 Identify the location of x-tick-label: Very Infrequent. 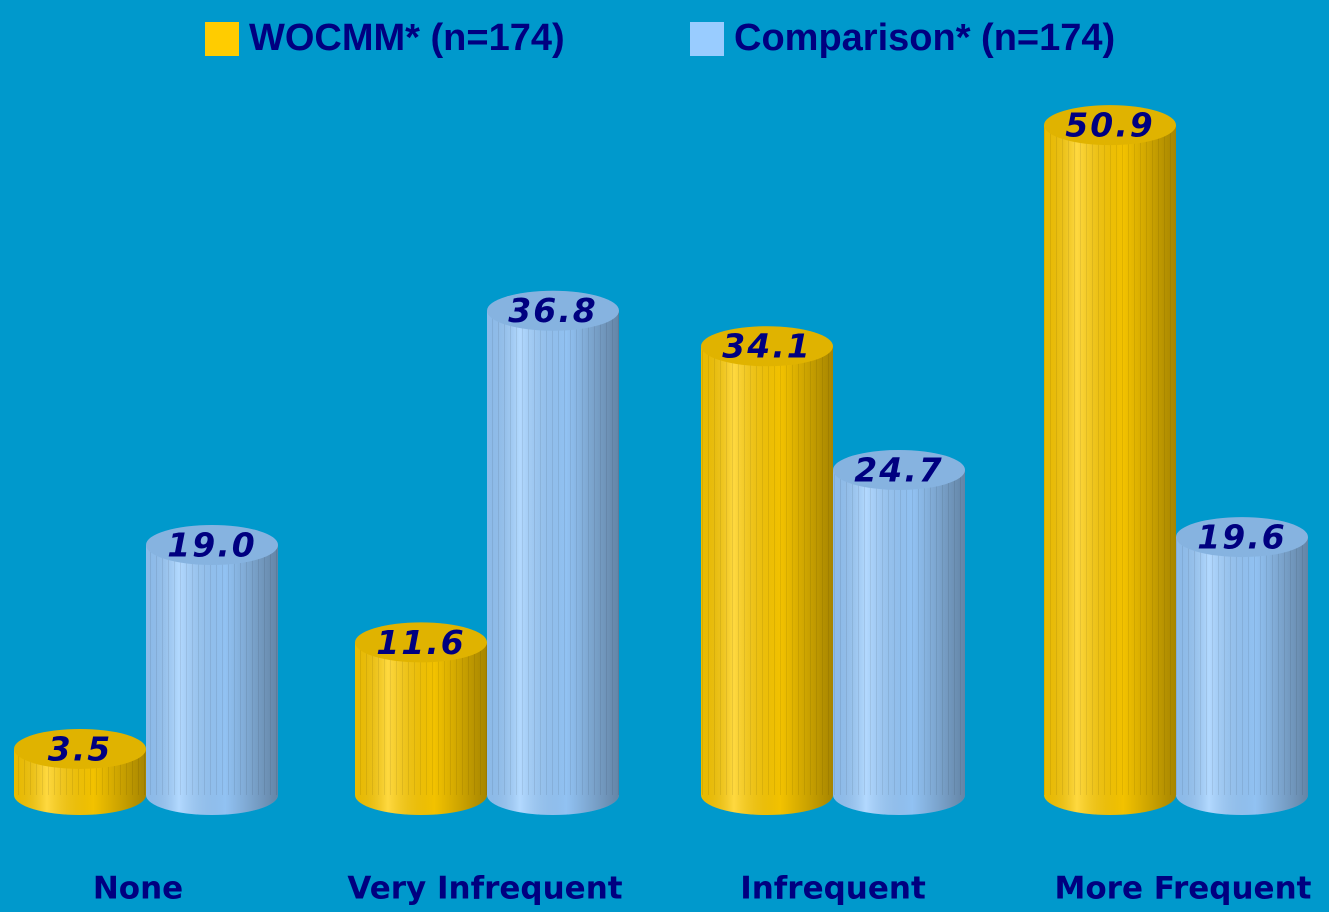
(484, 889).